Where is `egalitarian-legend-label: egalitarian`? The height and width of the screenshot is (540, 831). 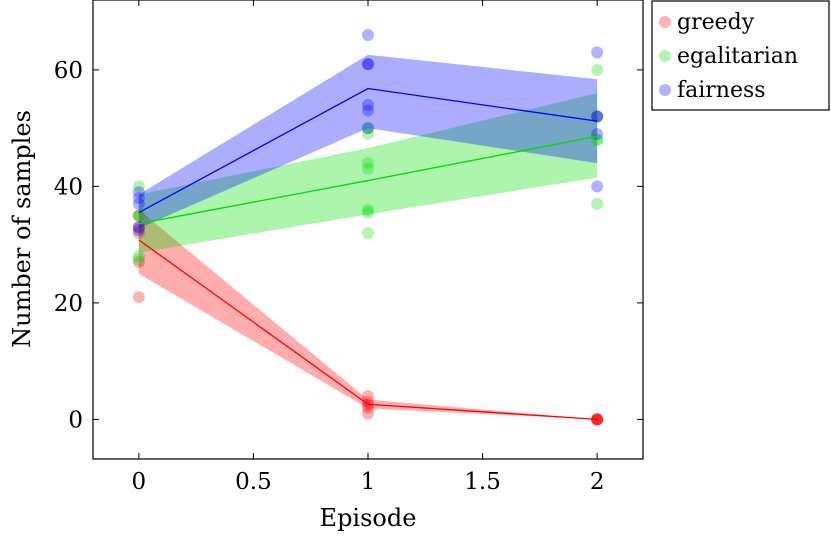
egalitarian-legend-label: egalitarian is located at coordinates (737, 56).